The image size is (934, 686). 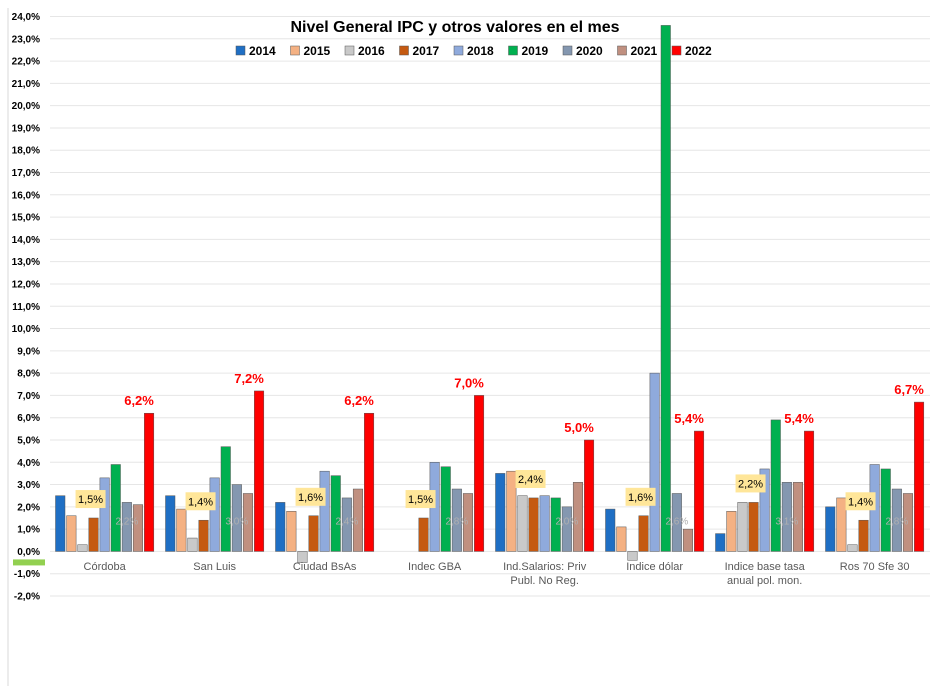 I want to click on x-tick-label: anual pol. mon., so click(x=764, y=581).